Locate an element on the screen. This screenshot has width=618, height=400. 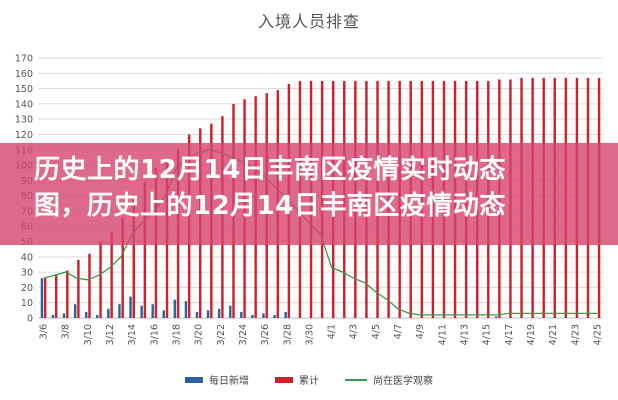
x-tick-label: 3/10 is located at coordinates (88, 334).